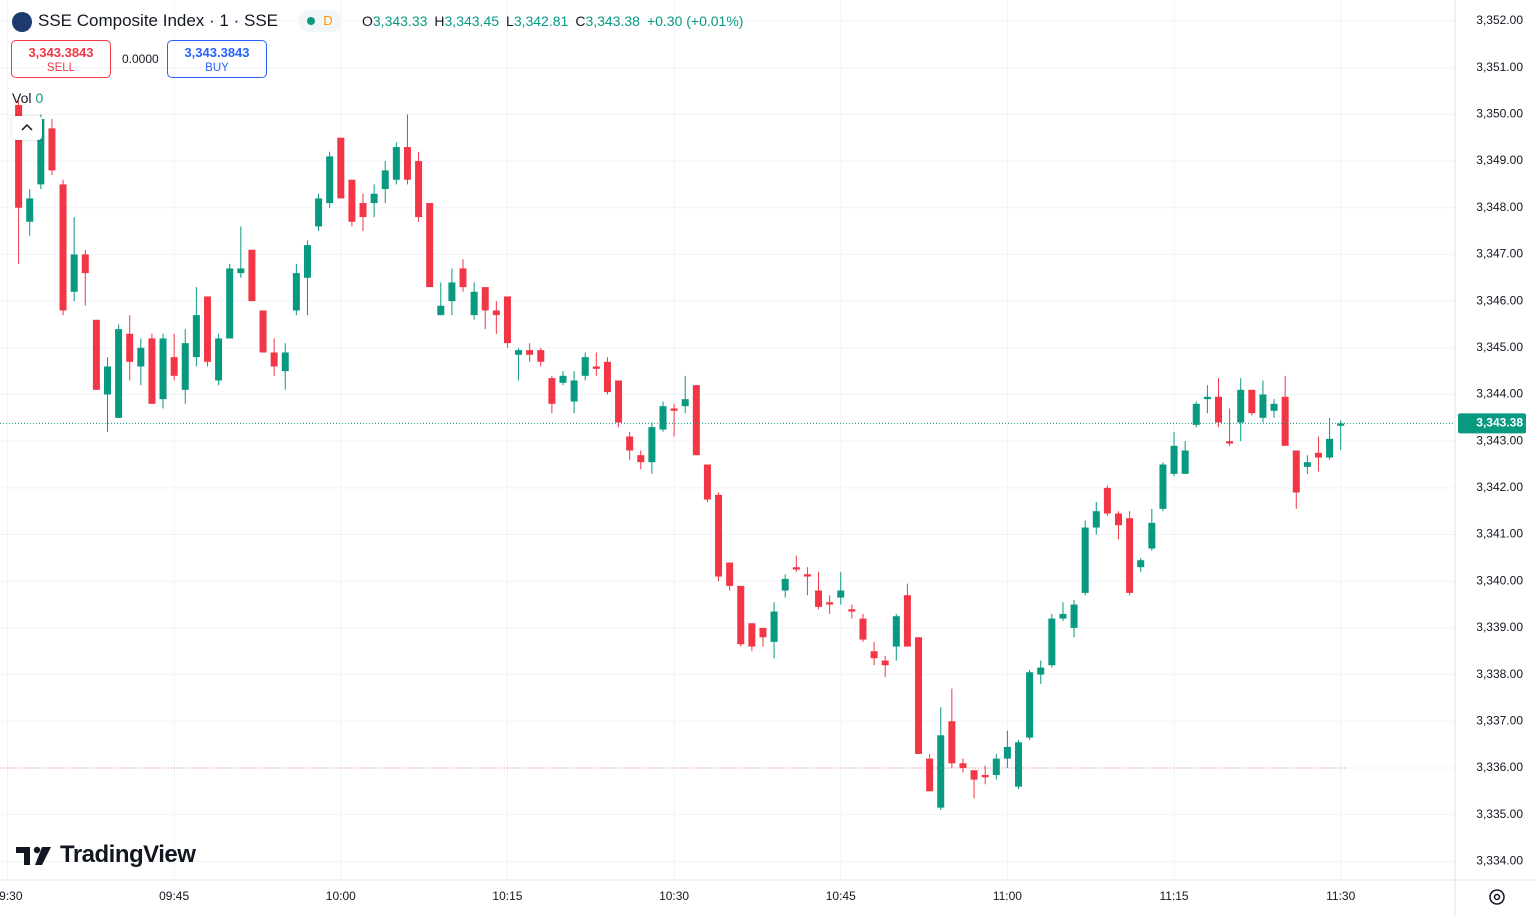  What do you see at coordinates (320, 21) in the screenshot?
I see `market-status-badge: D` at bounding box center [320, 21].